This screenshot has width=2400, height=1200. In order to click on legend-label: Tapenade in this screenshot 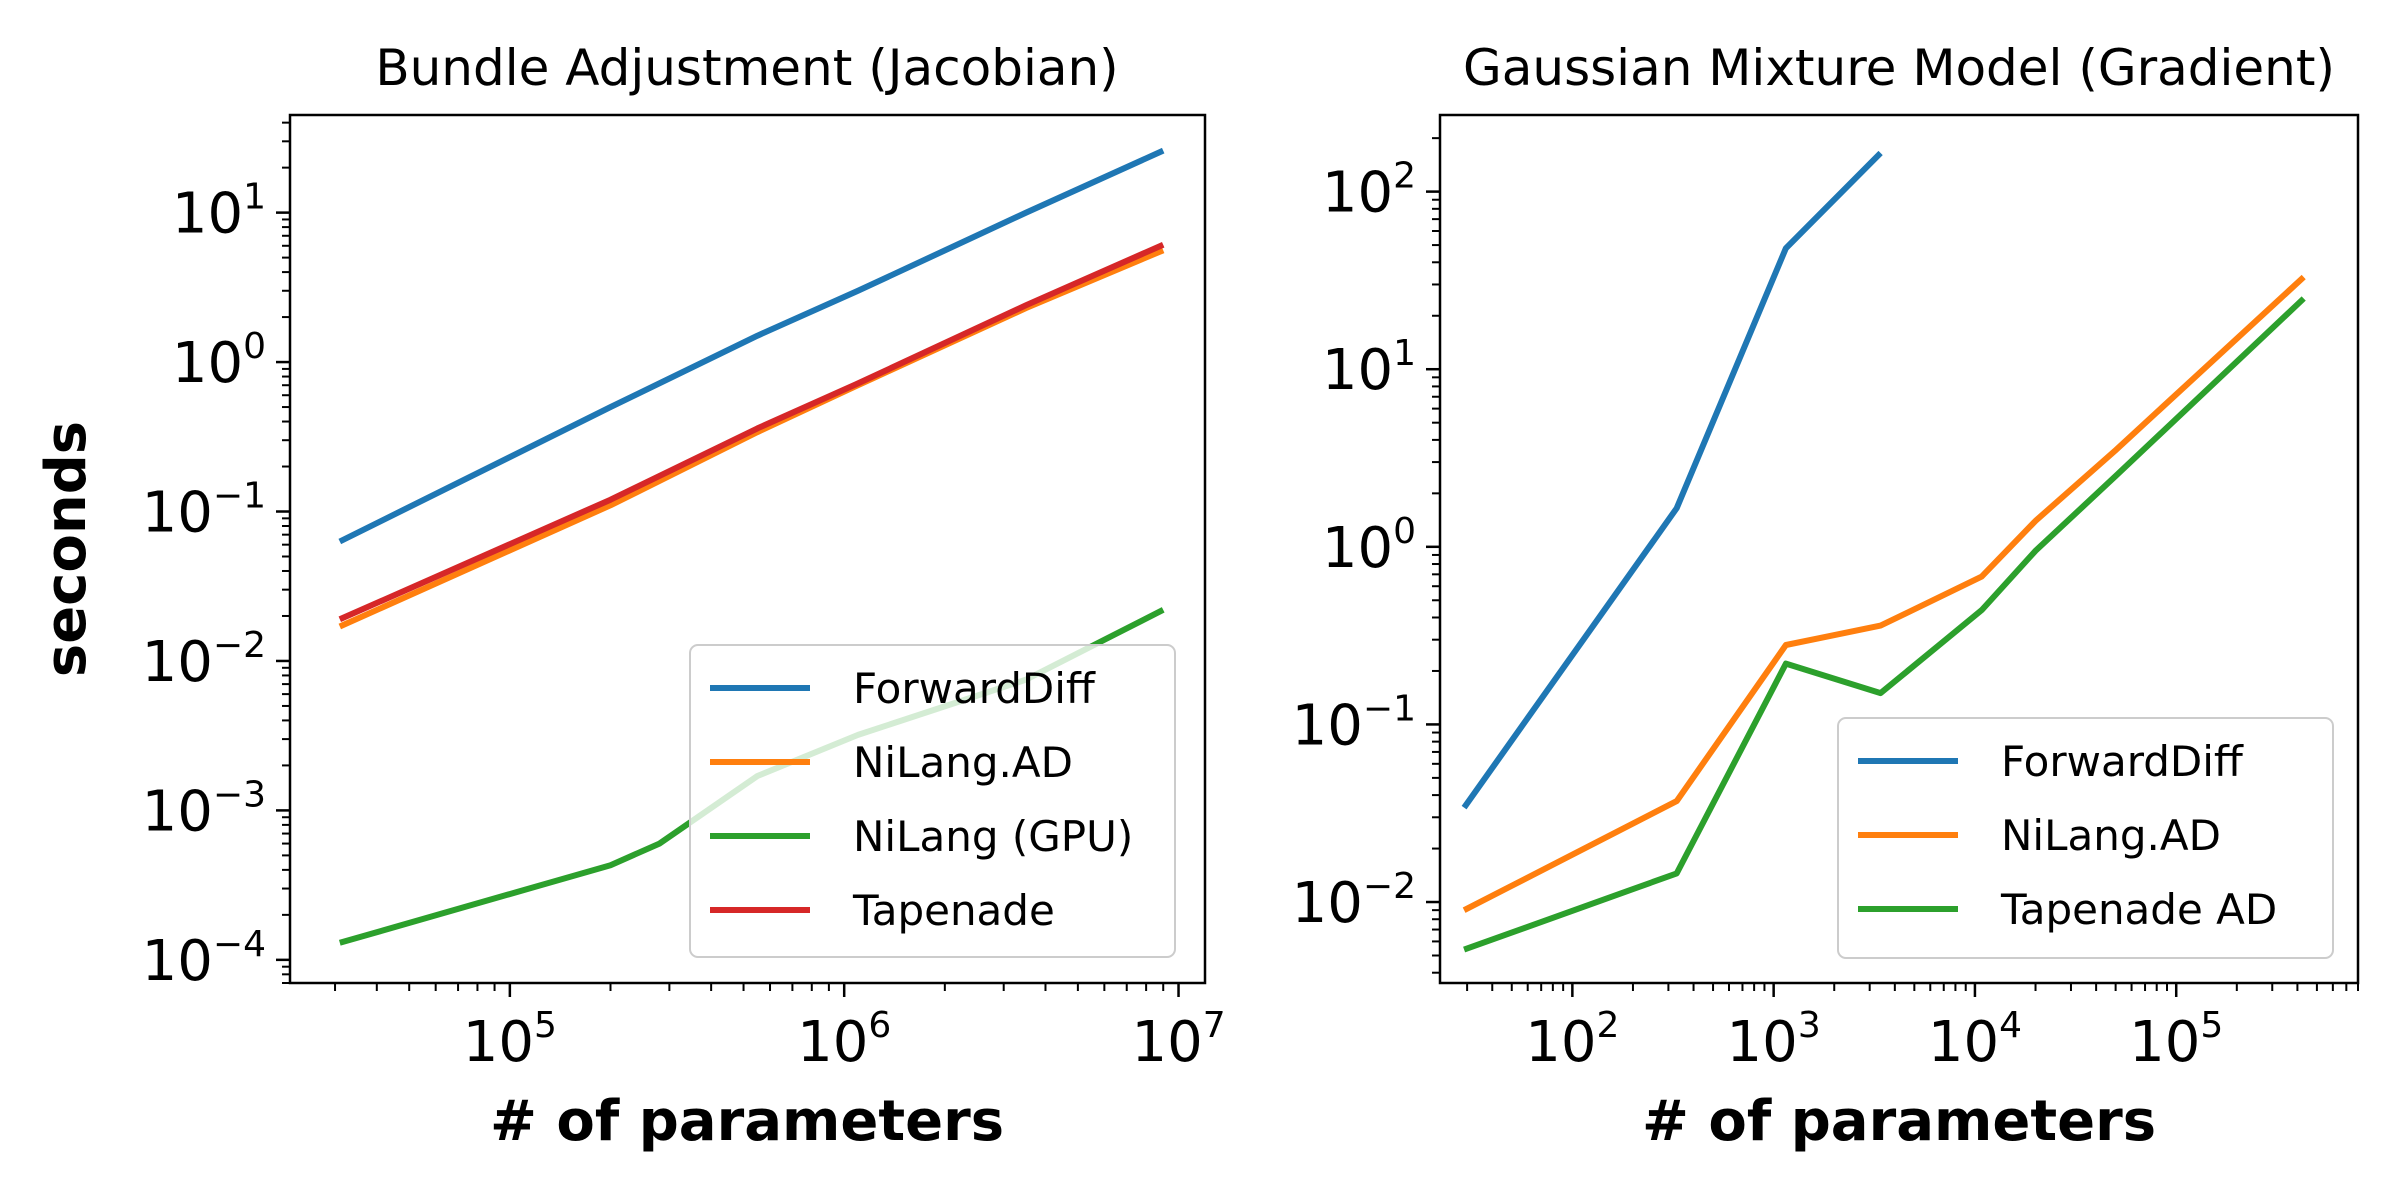, I will do `click(953, 910)`.